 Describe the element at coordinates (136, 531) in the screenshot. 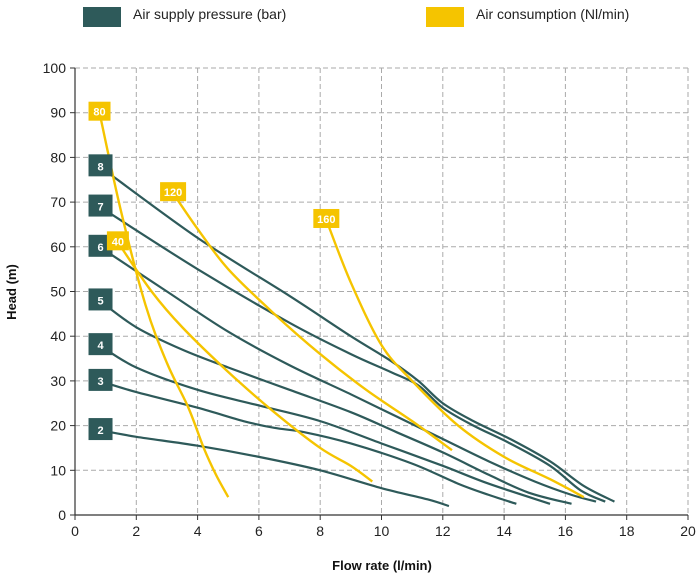

I see `x-tick-label: 2` at that location.